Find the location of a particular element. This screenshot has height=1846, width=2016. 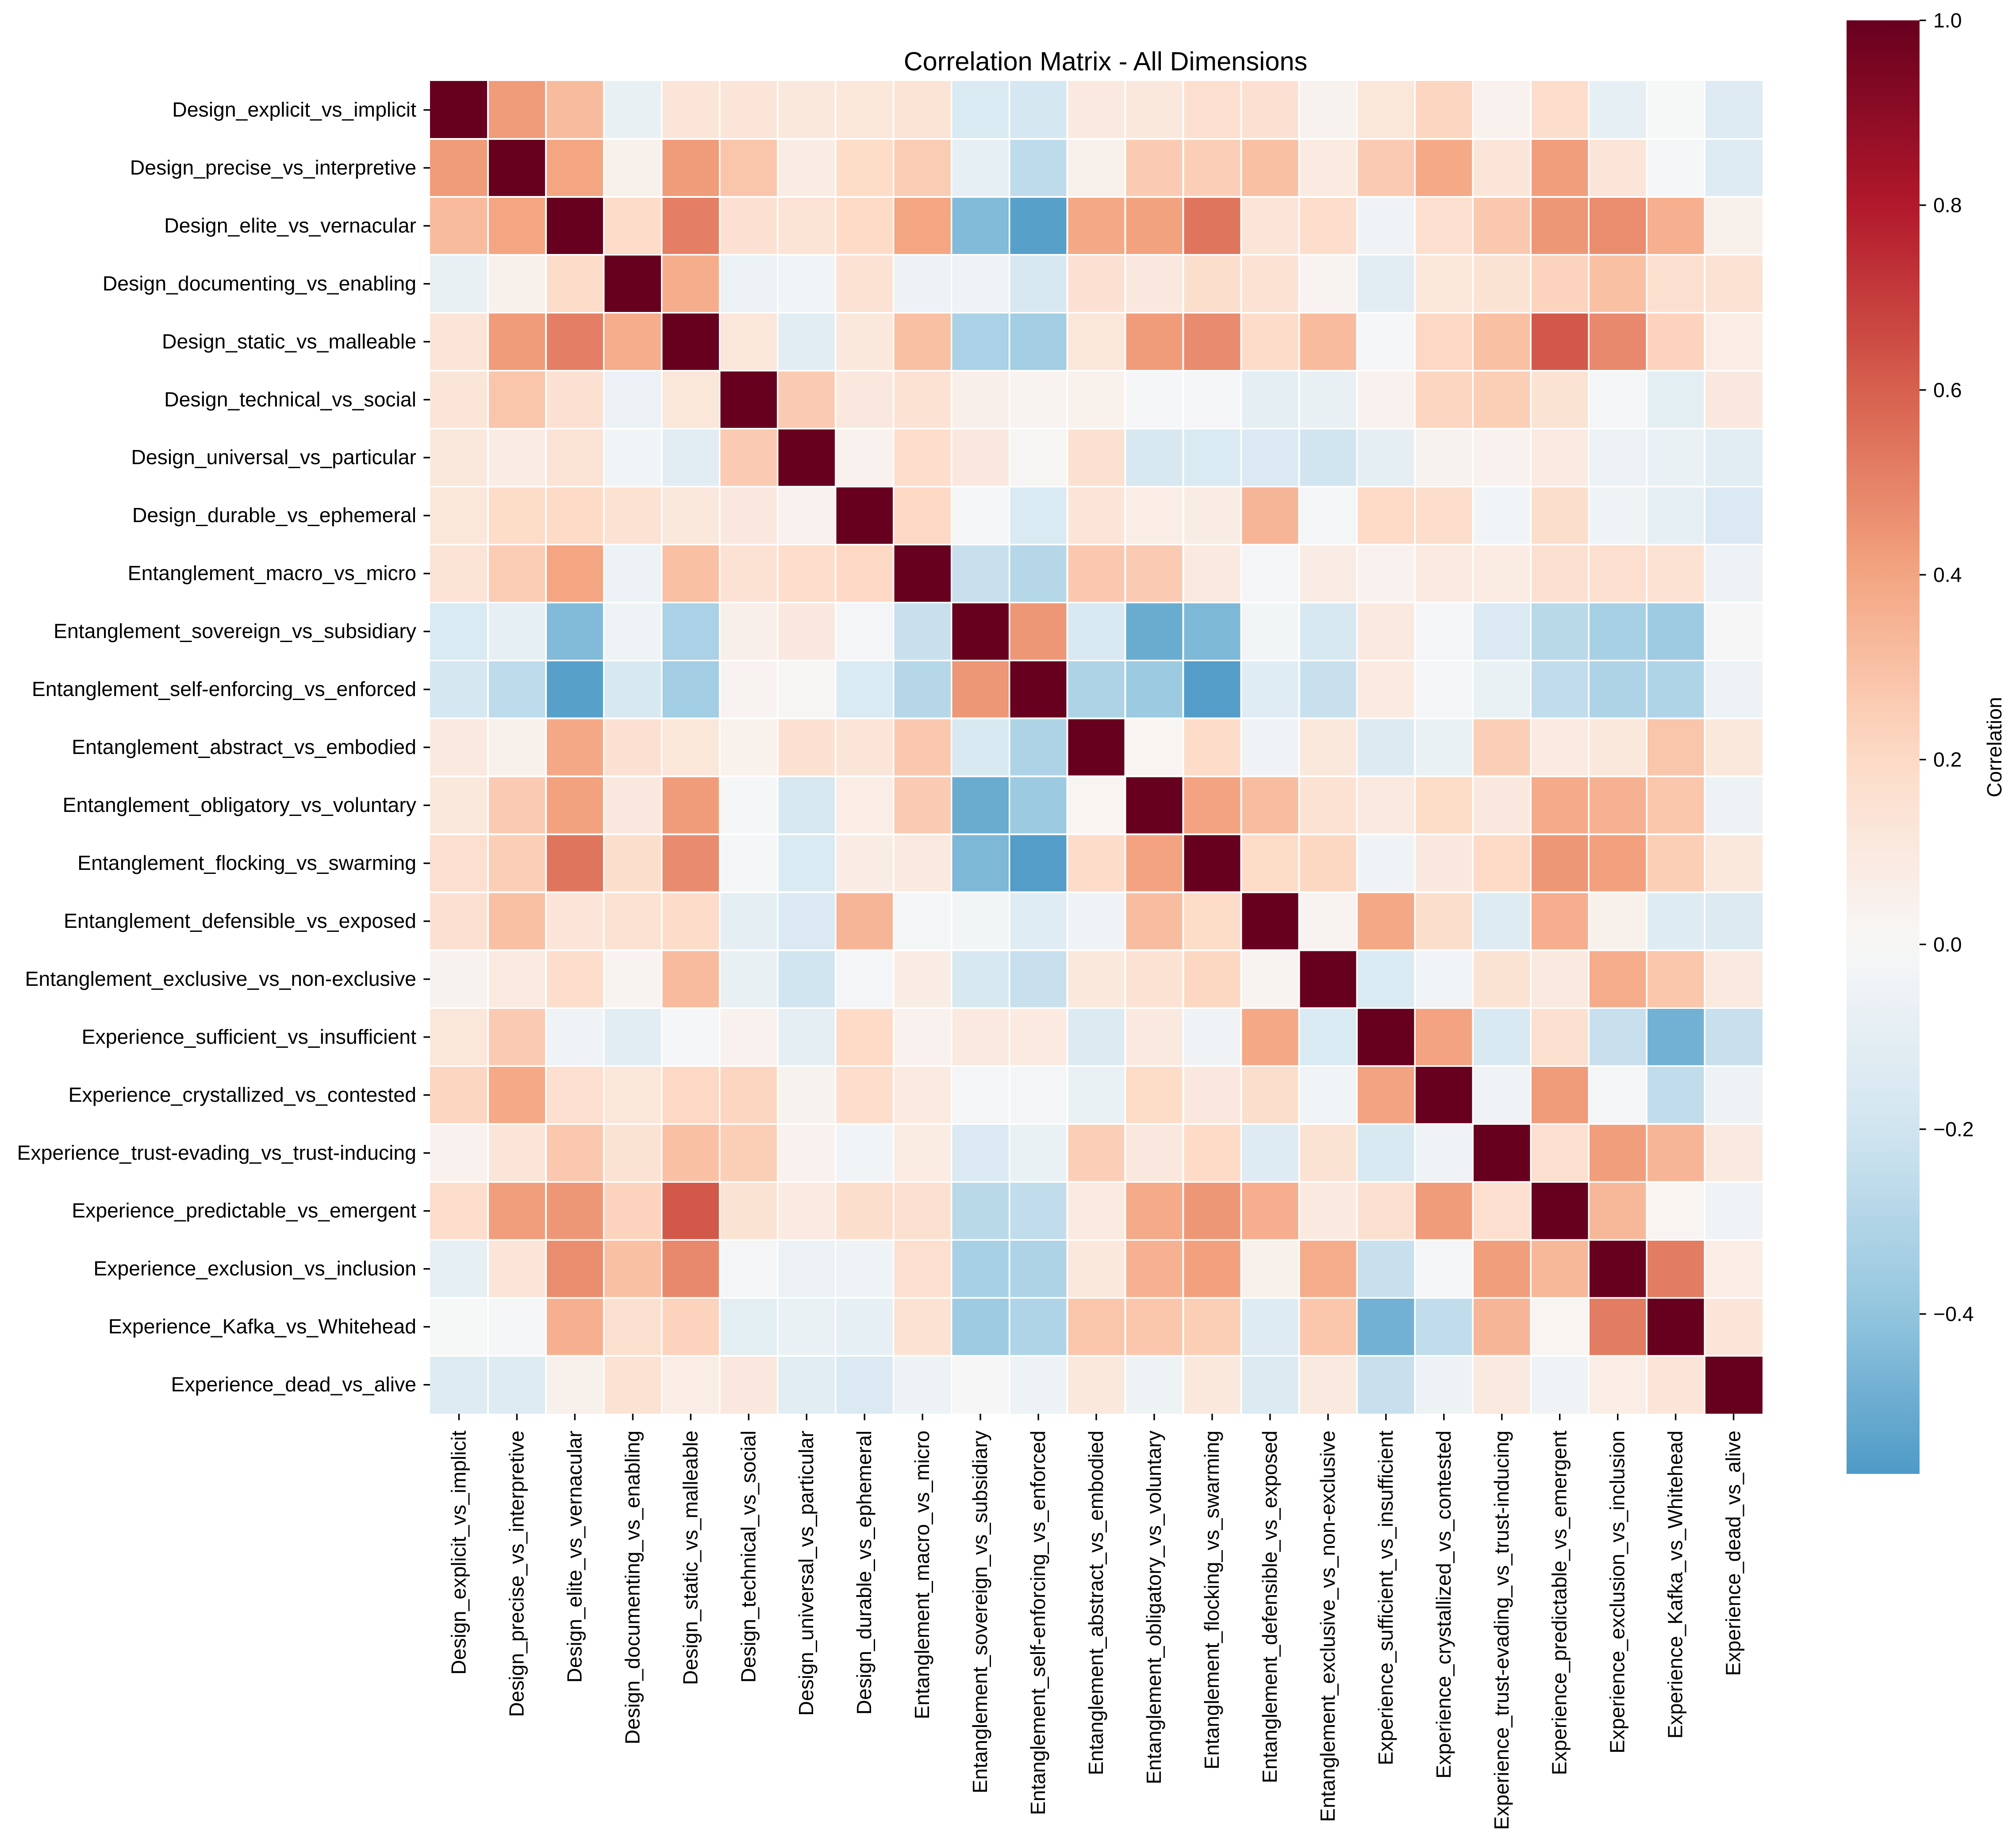

svg-text: 0.2 is located at coordinates (1947, 759).